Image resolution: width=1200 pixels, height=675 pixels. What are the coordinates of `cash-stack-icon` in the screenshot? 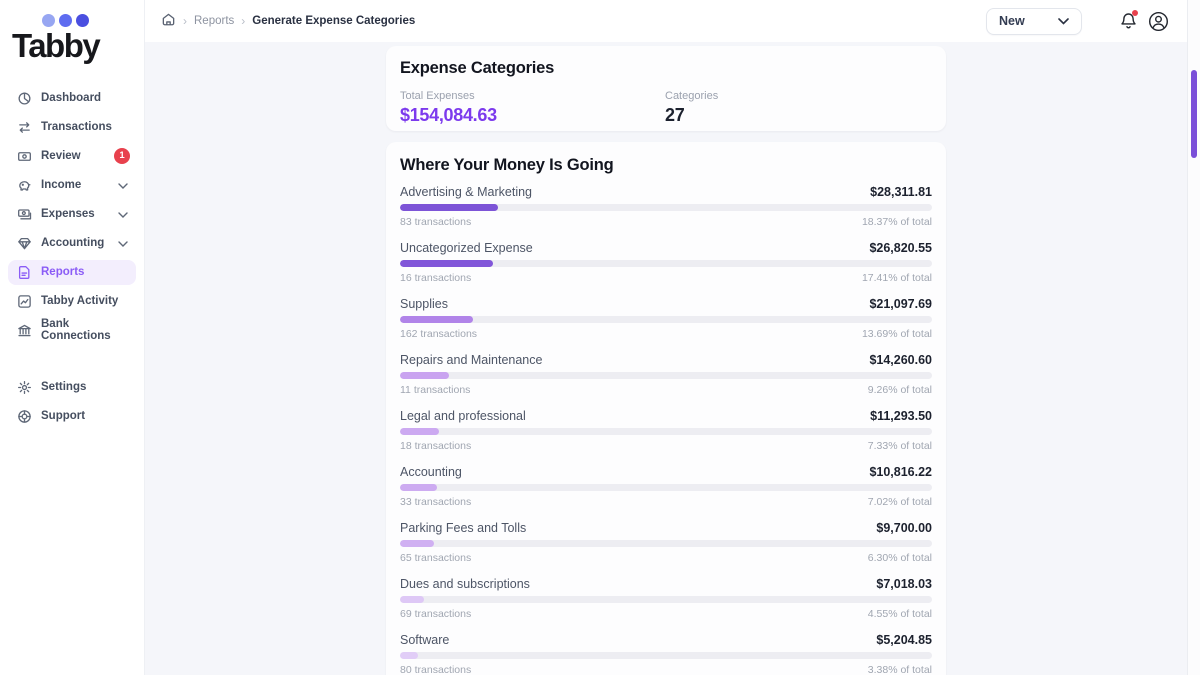 It's located at (24, 214).